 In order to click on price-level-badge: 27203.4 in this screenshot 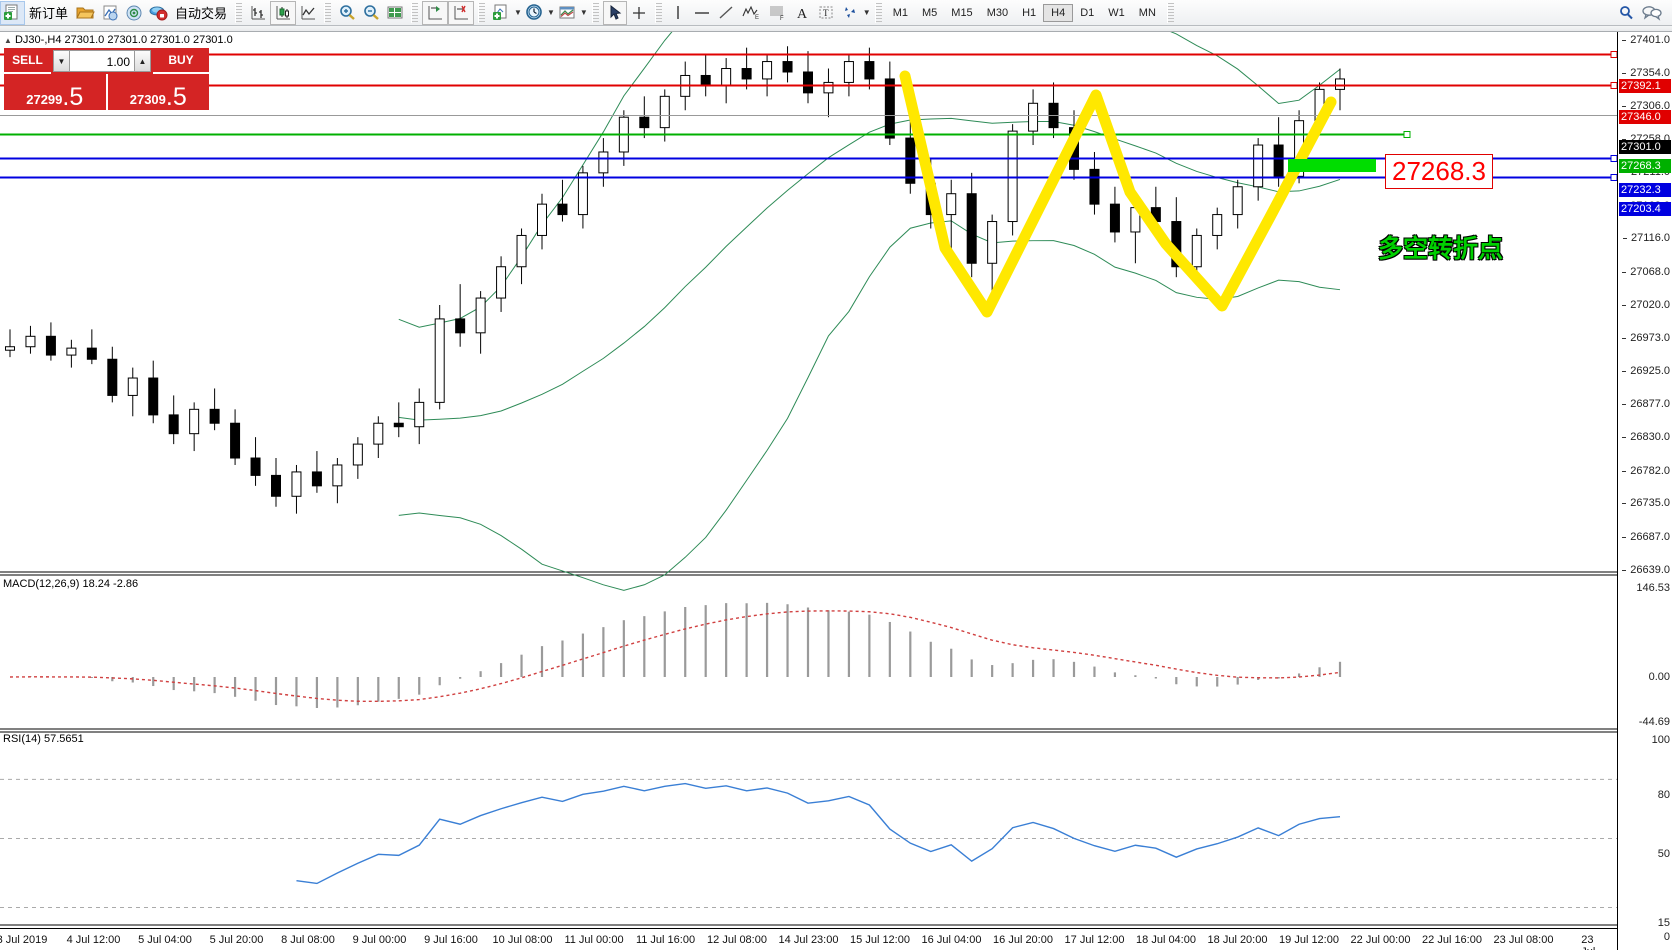, I will do `click(1645, 209)`.